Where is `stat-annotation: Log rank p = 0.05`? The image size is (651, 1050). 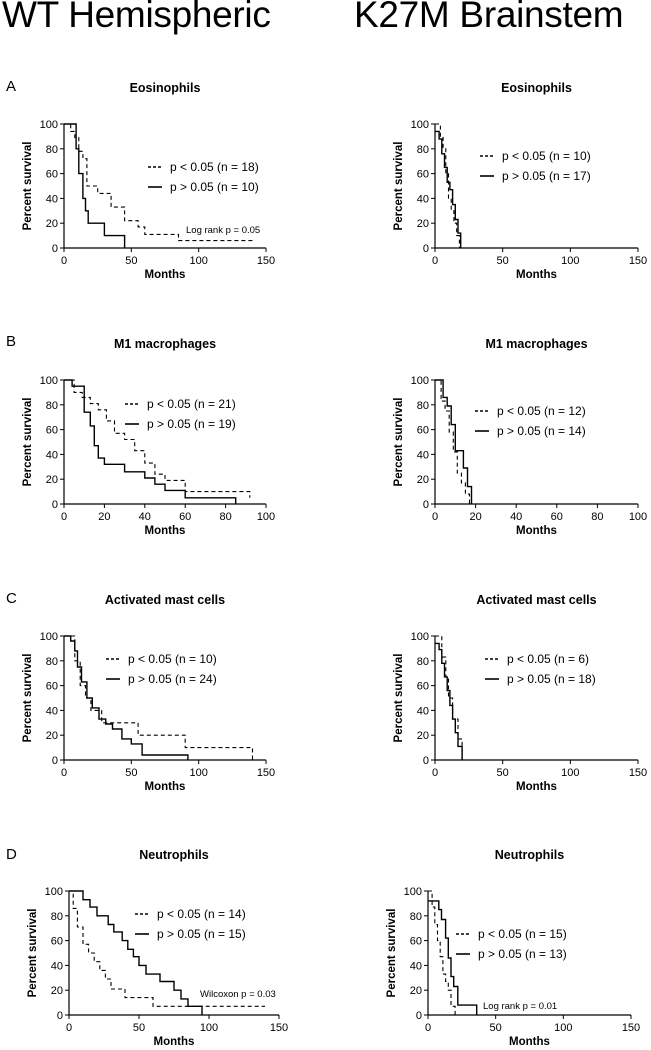 stat-annotation: Log rank p = 0.05 is located at coordinates (223, 230).